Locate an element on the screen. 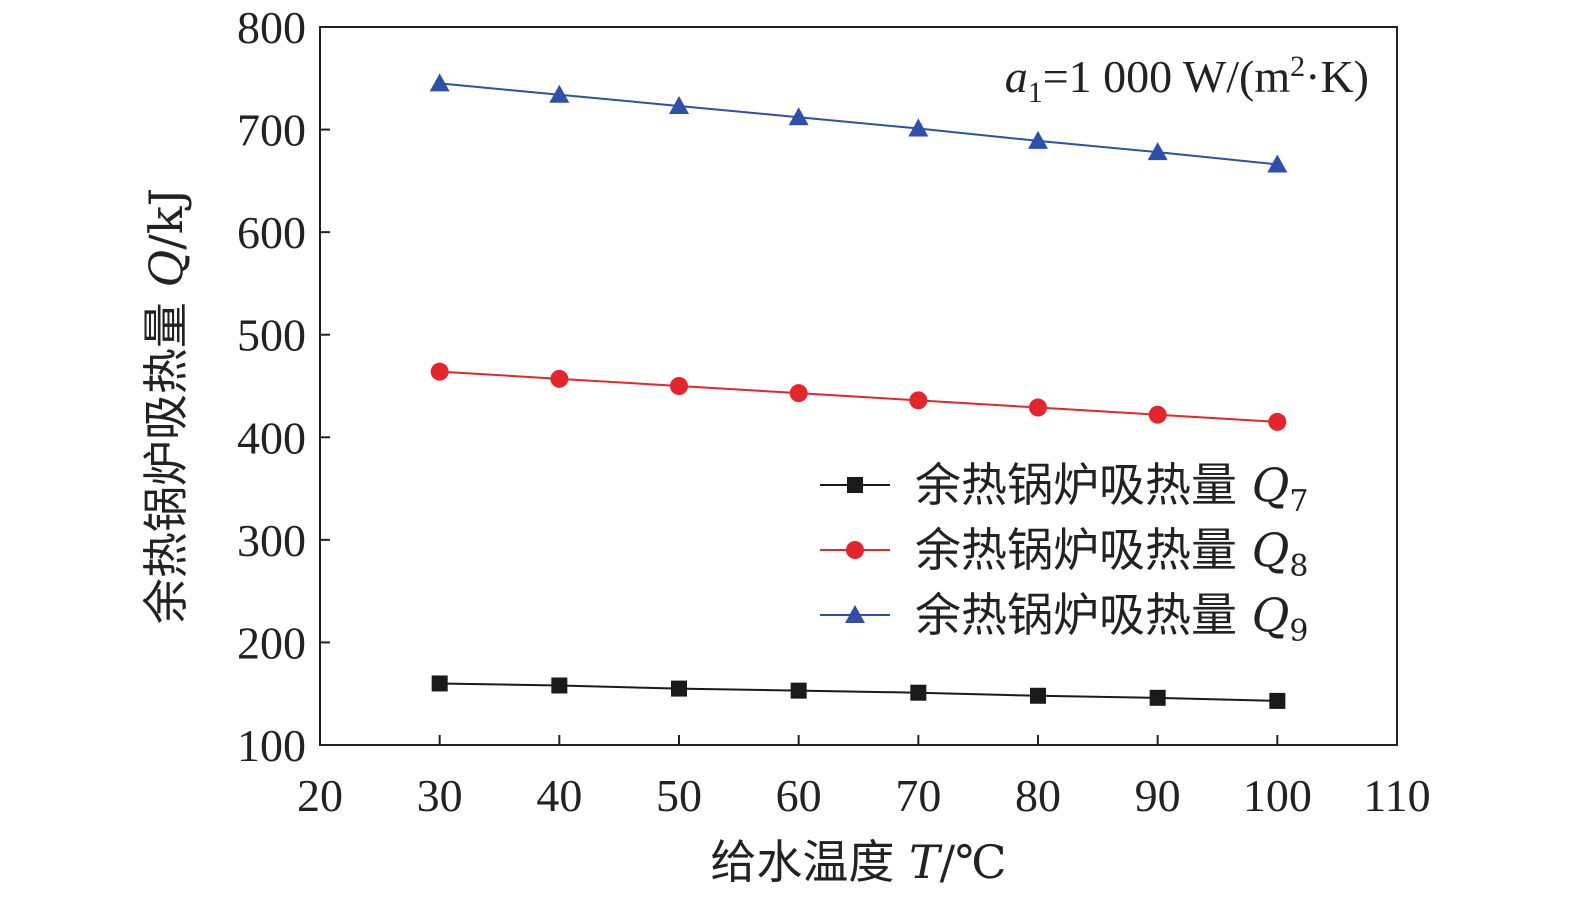  legend-item-q9: 余热锅炉吸热量 Q9 is located at coordinates (1064, 618).